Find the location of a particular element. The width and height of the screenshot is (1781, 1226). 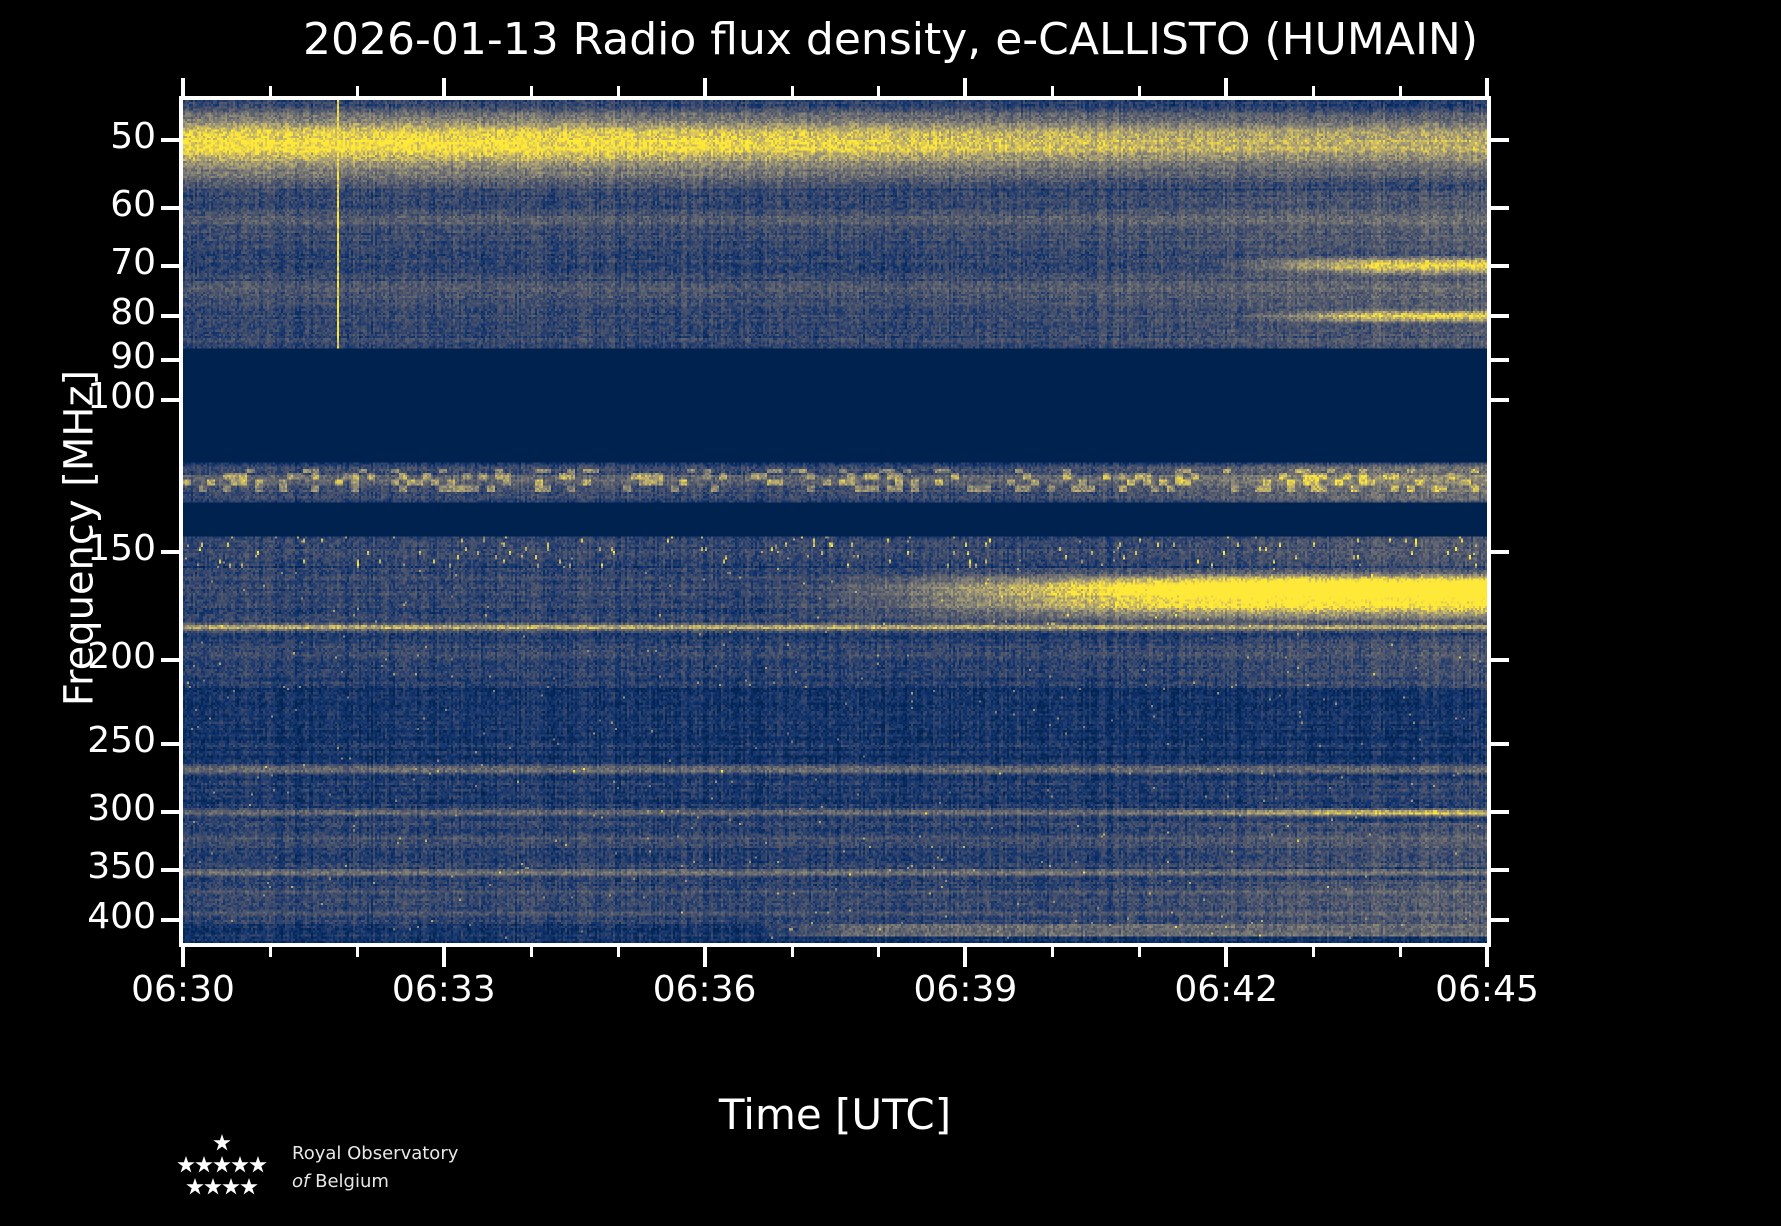

axis-spine-right is located at coordinates (1489, 521).